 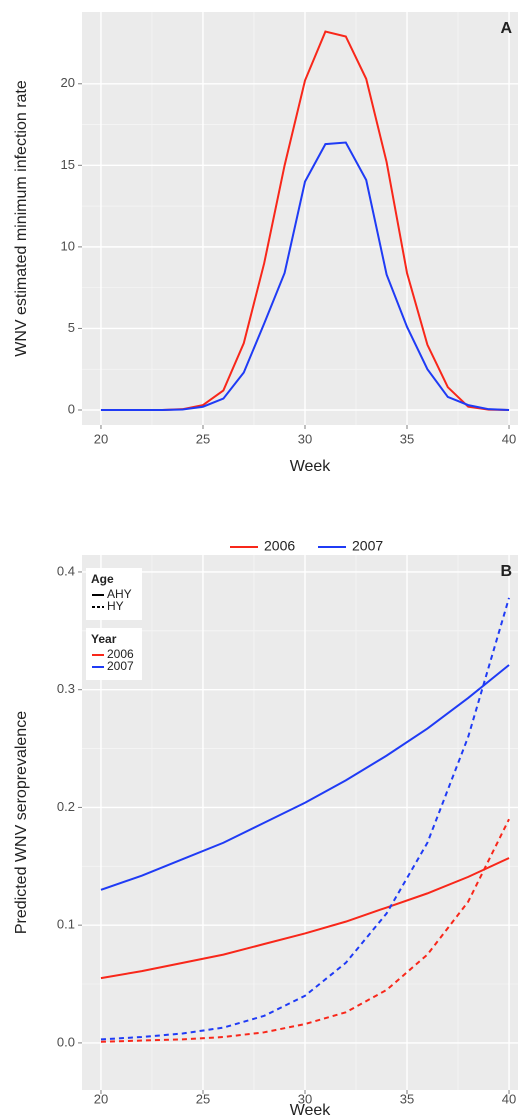 What do you see at coordinates (68, 245) in the screenshot?
I see `y-tick-label: 10` at bounding box center [68, 245].